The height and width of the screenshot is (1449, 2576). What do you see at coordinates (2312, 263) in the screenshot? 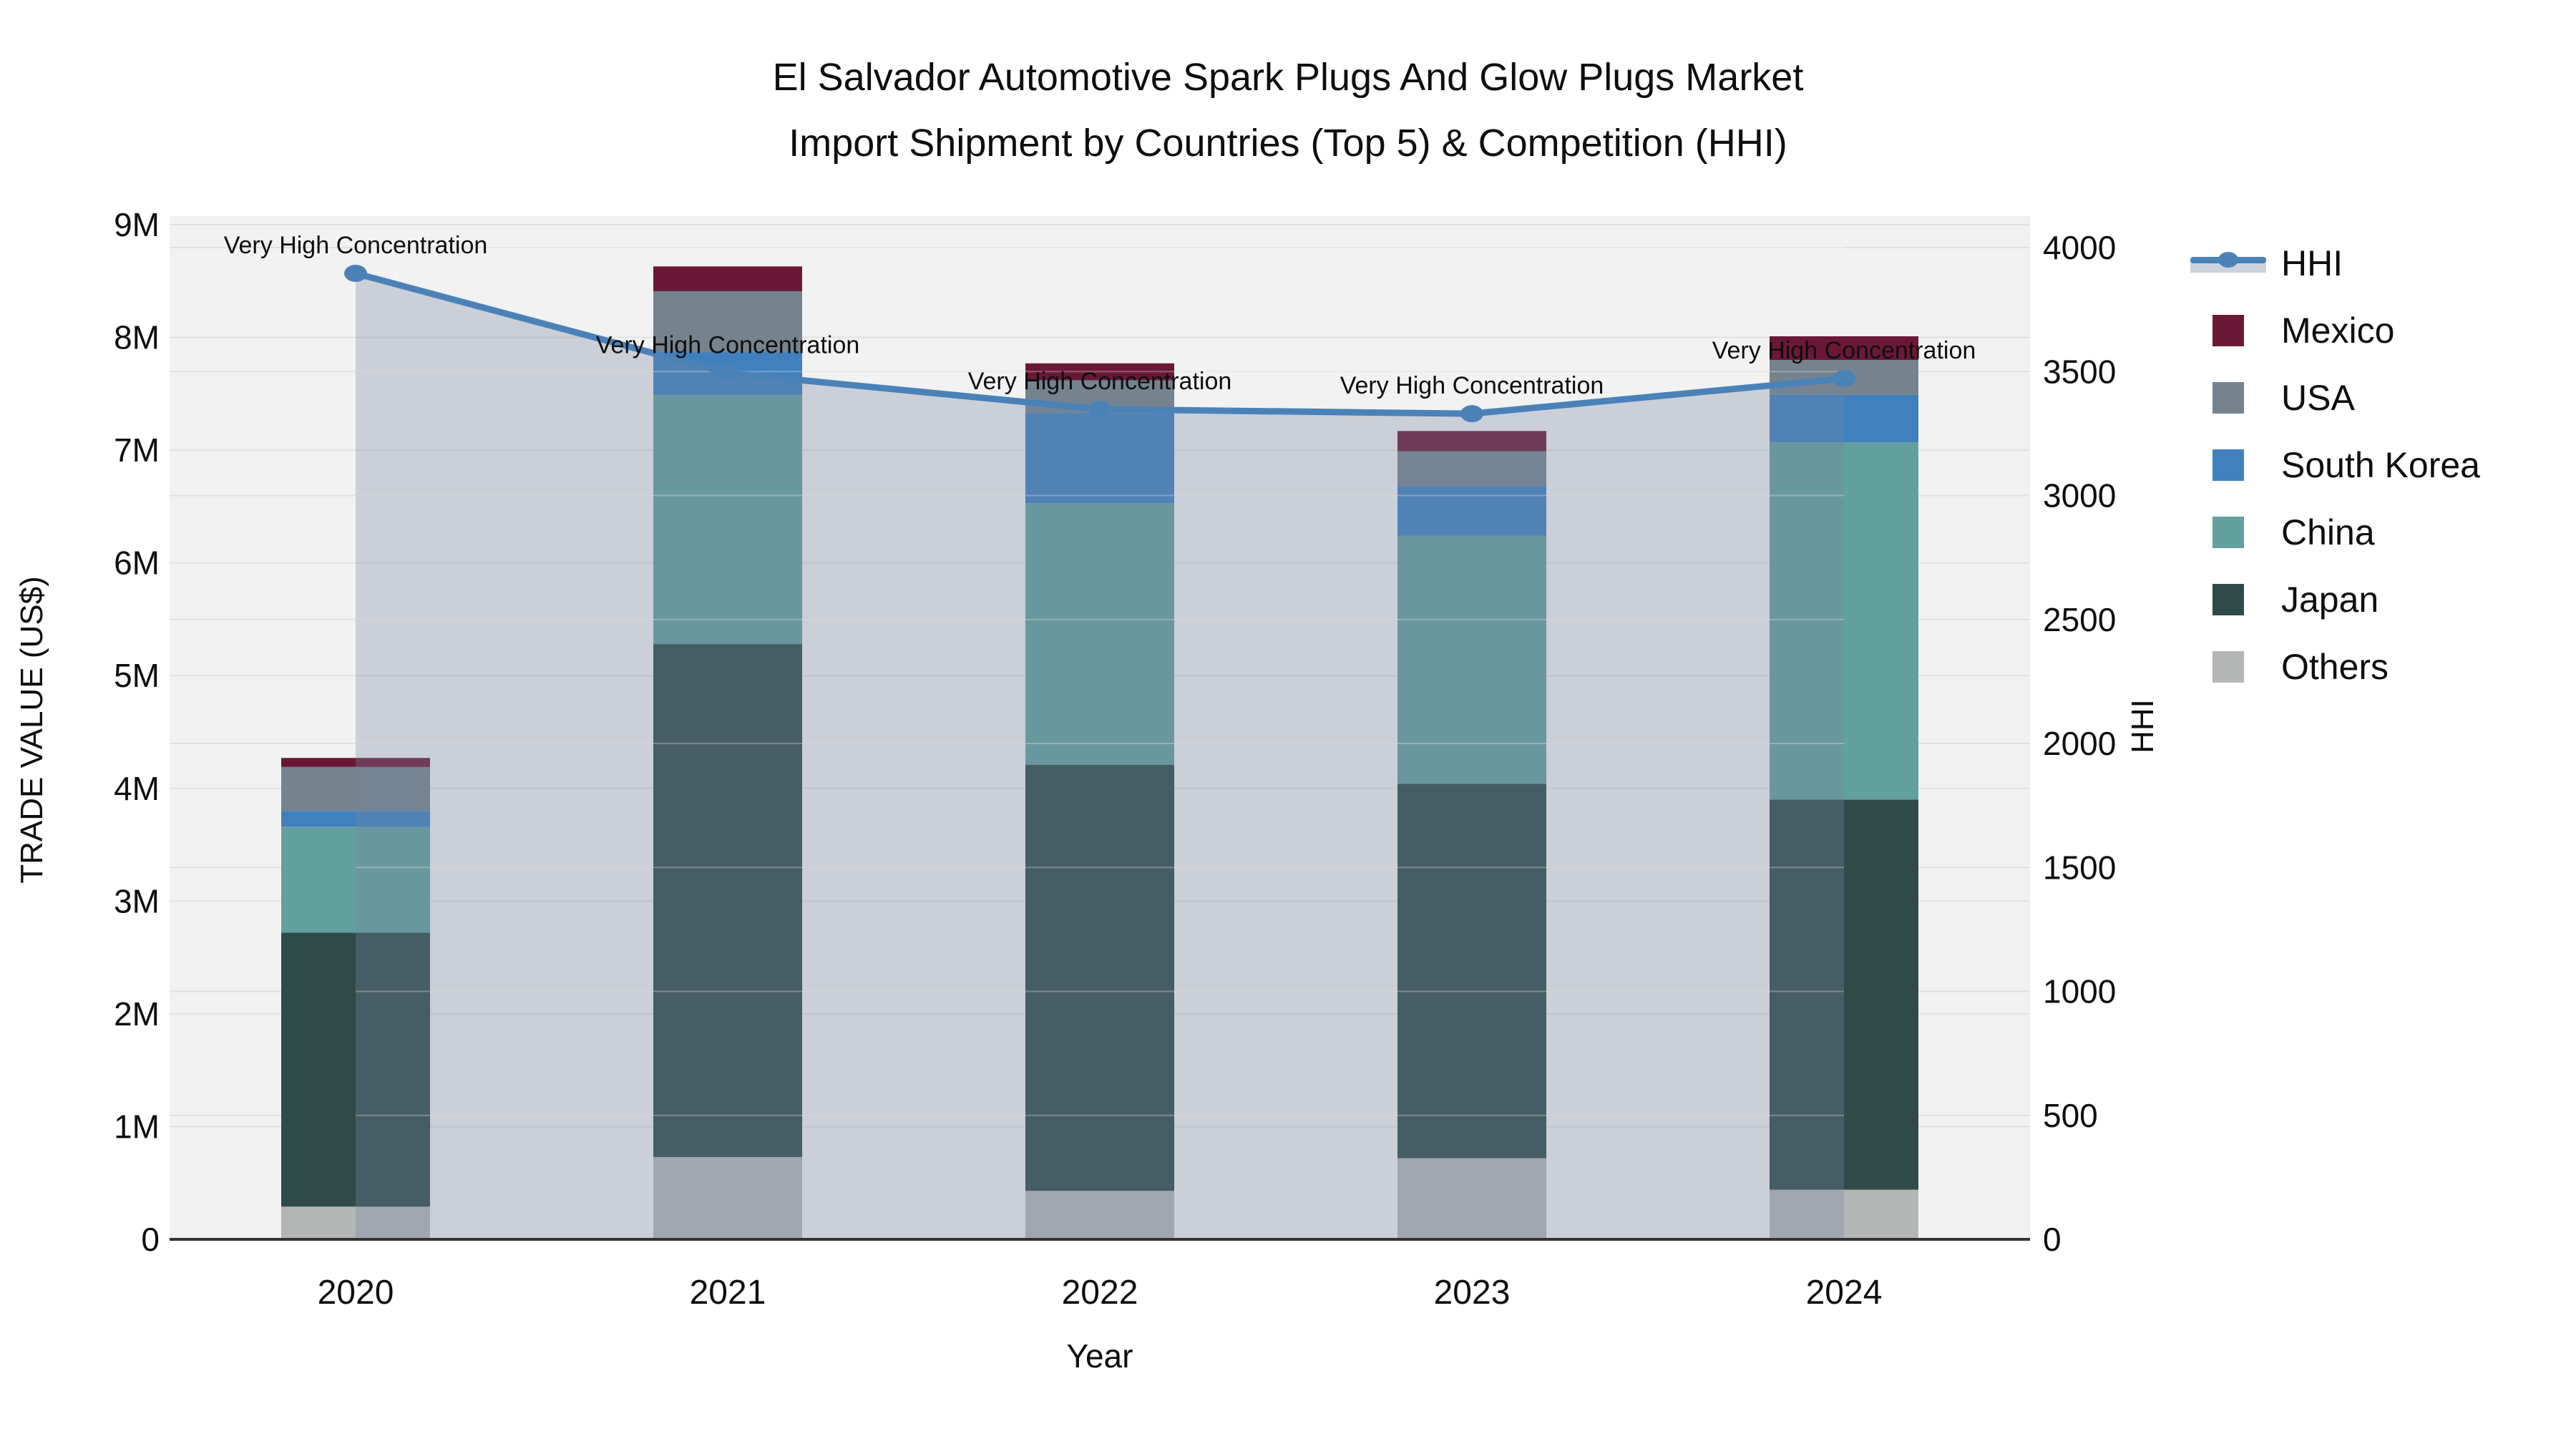
I see `legend-label: HHI` at bounding box center [2312, 263].